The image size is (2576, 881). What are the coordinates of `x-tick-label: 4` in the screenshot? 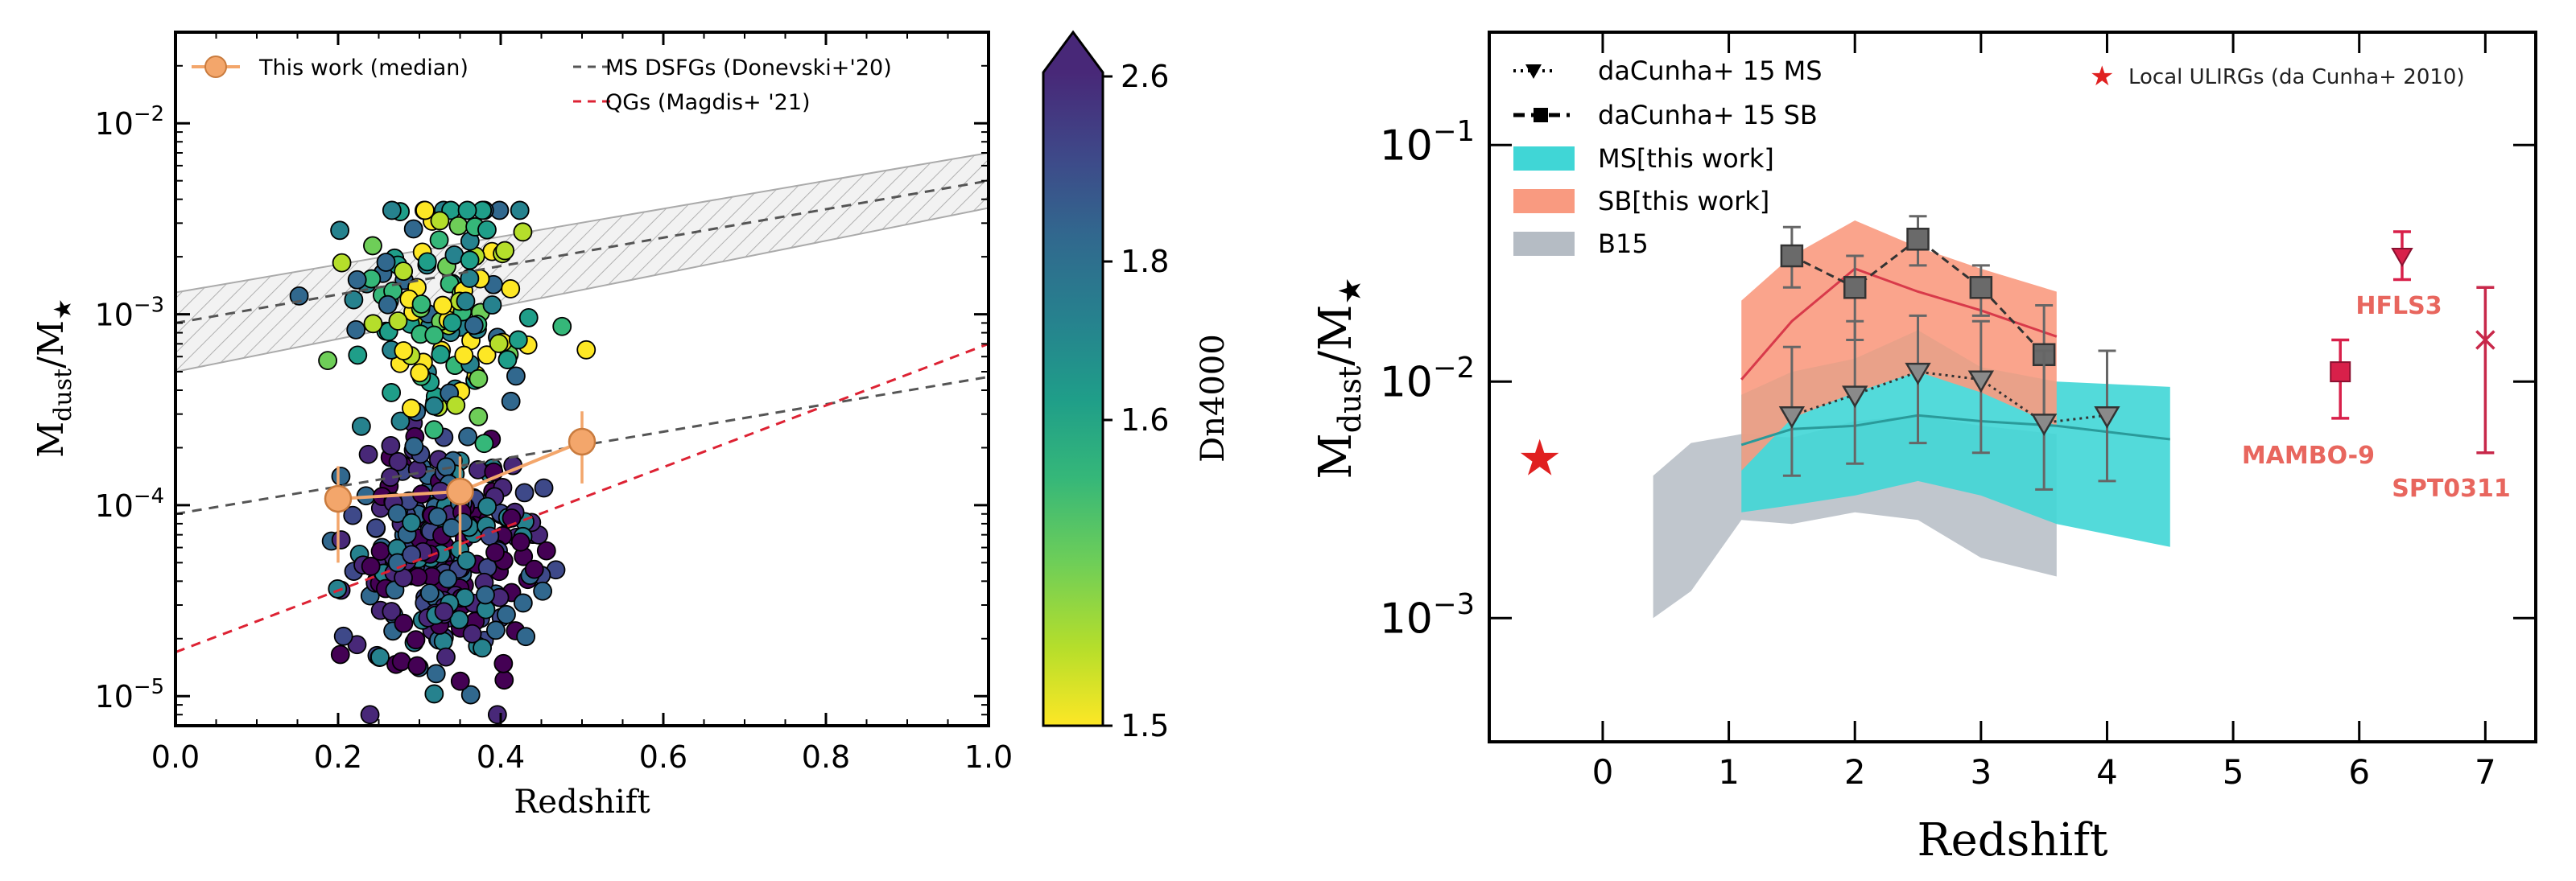 It's located at (2107, 772).